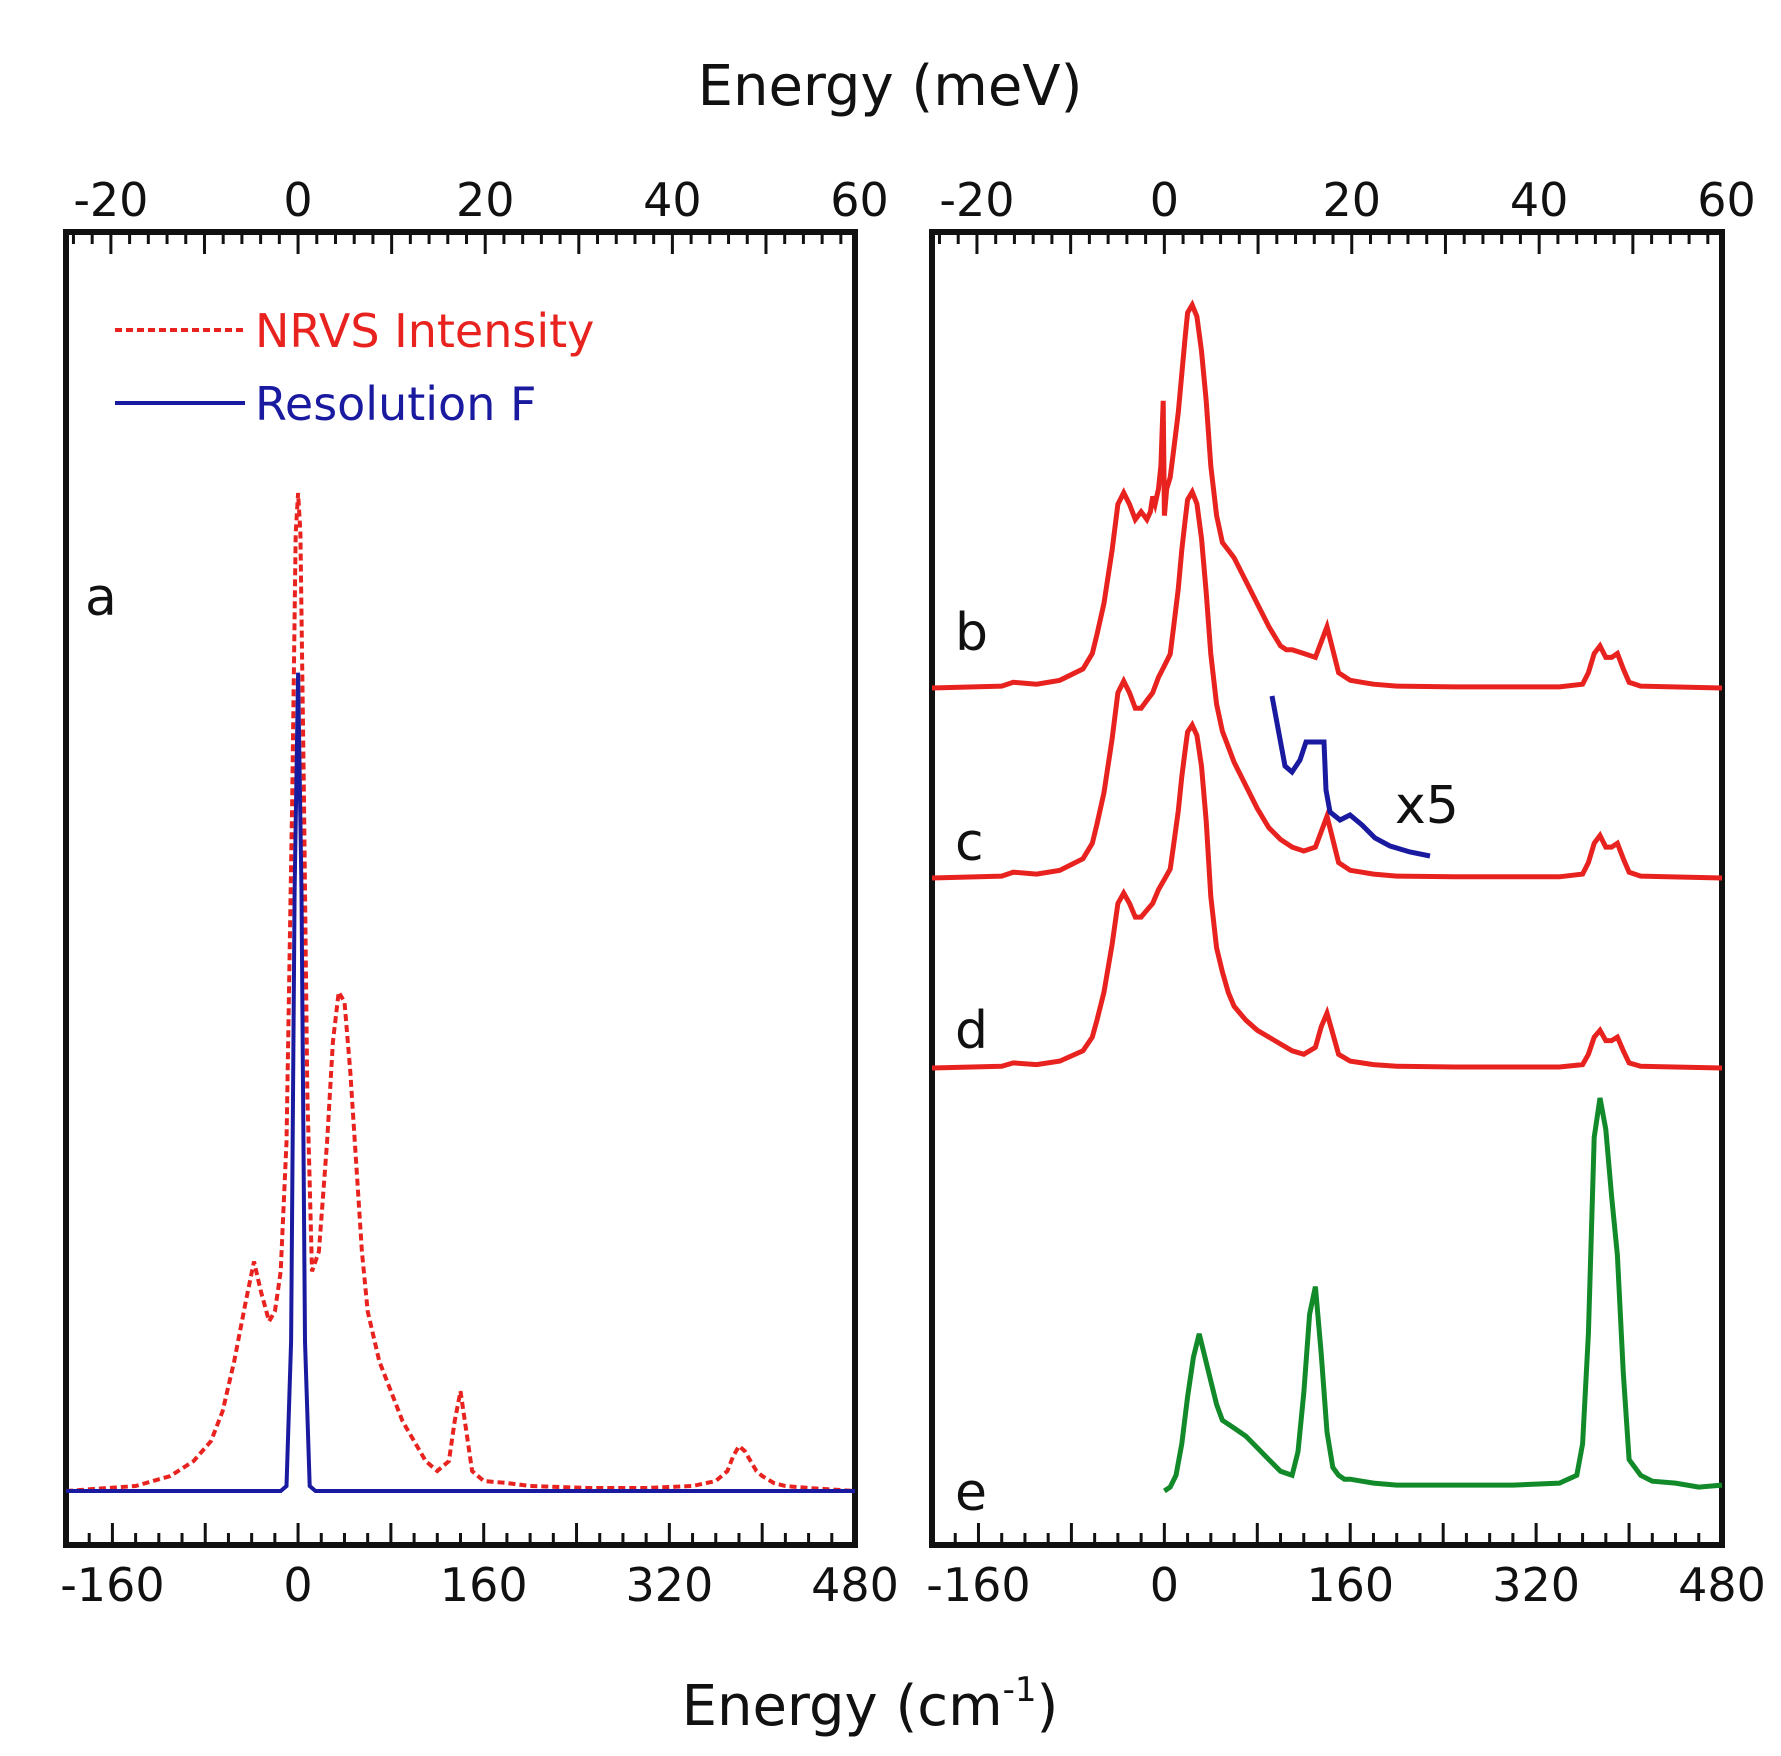  I want to click on panel-a-bottom-tick-label: 0, so click(297, 1585).